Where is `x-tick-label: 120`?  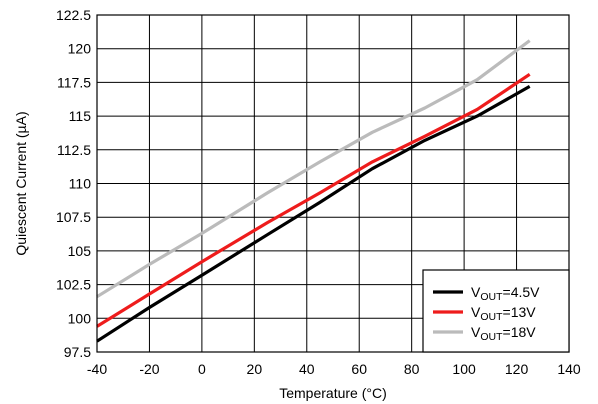
x-tick-label: 120 is located at coordinates (517, 369).